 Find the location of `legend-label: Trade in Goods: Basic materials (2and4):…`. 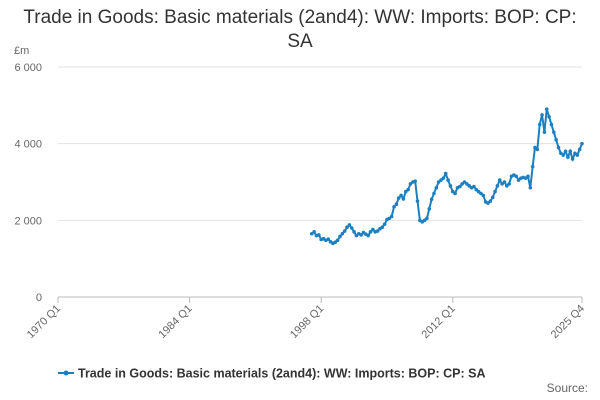

legend-label: Trade in Goods: Basic materials (2and4):… is located at coordinates (281, 374).